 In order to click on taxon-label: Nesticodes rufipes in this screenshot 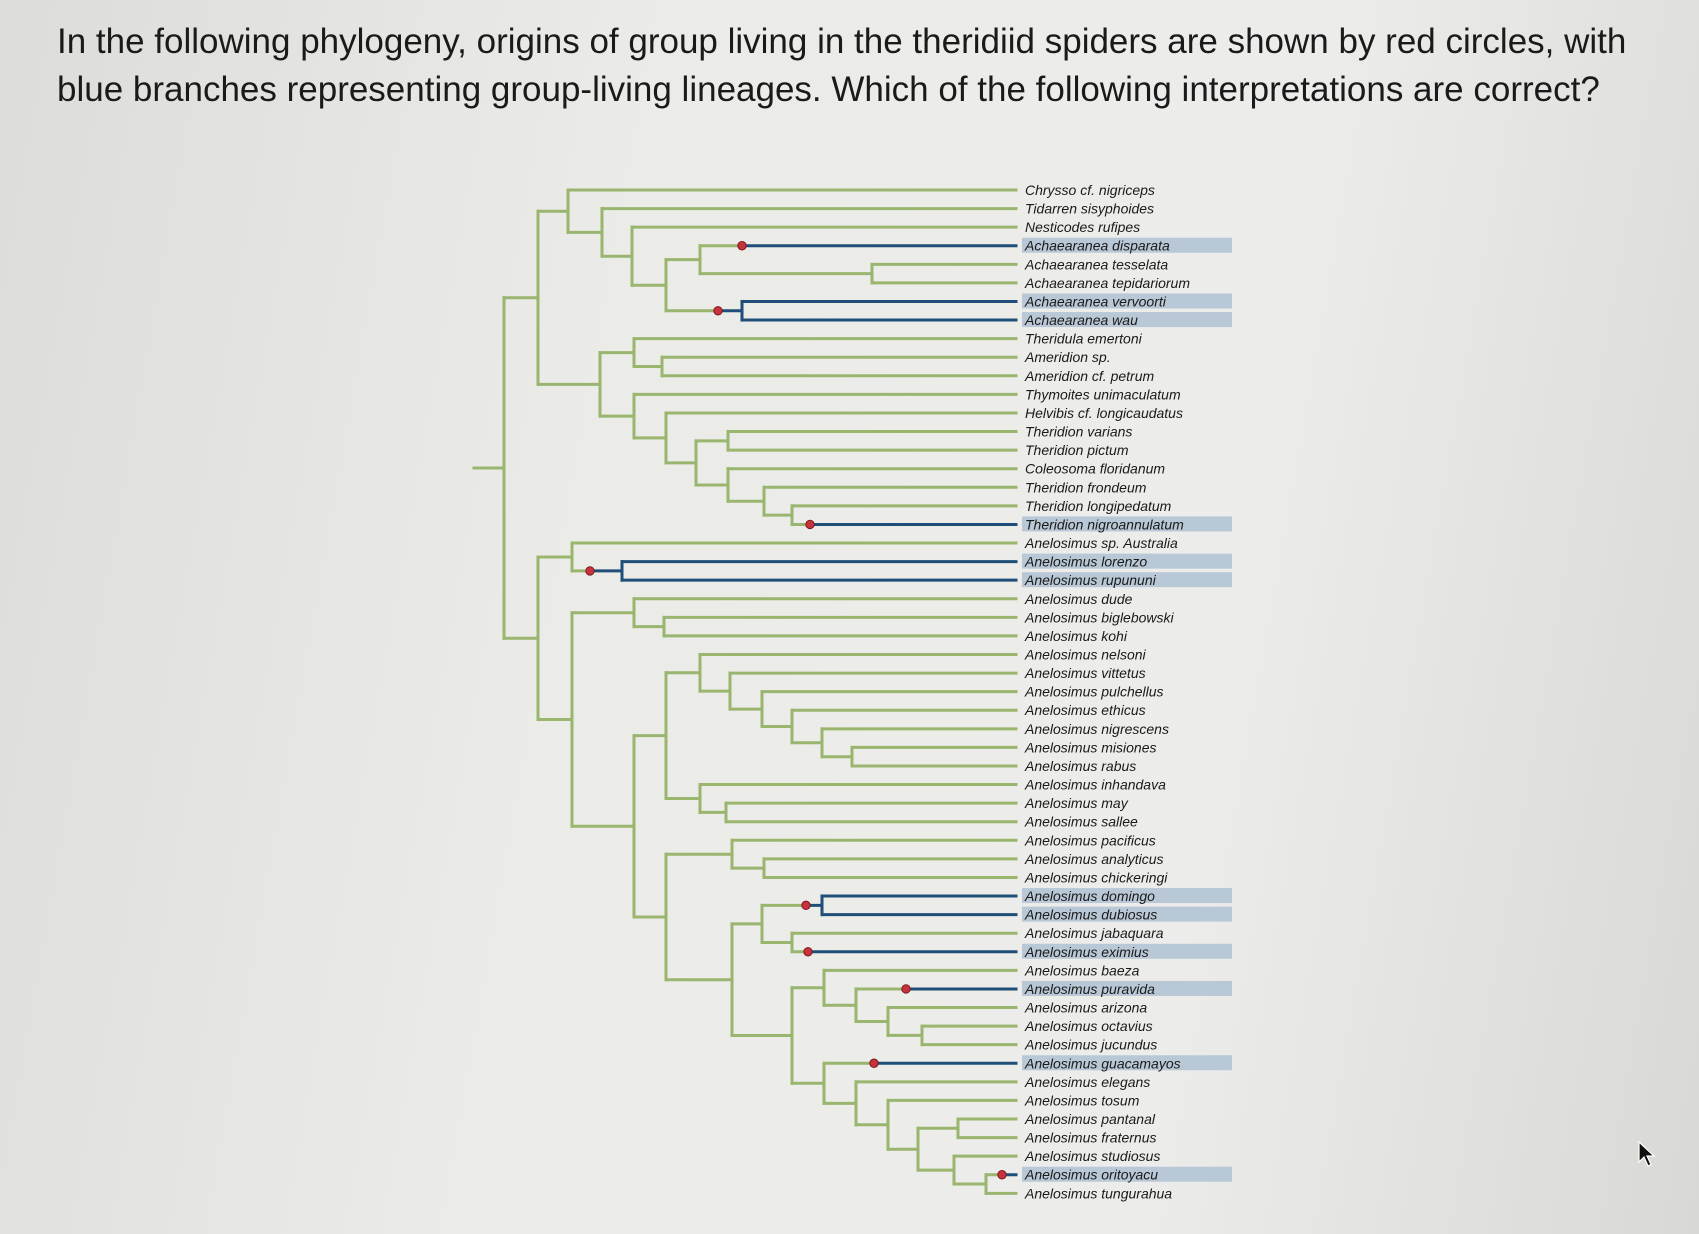, I will do `click(1082, 227)`.